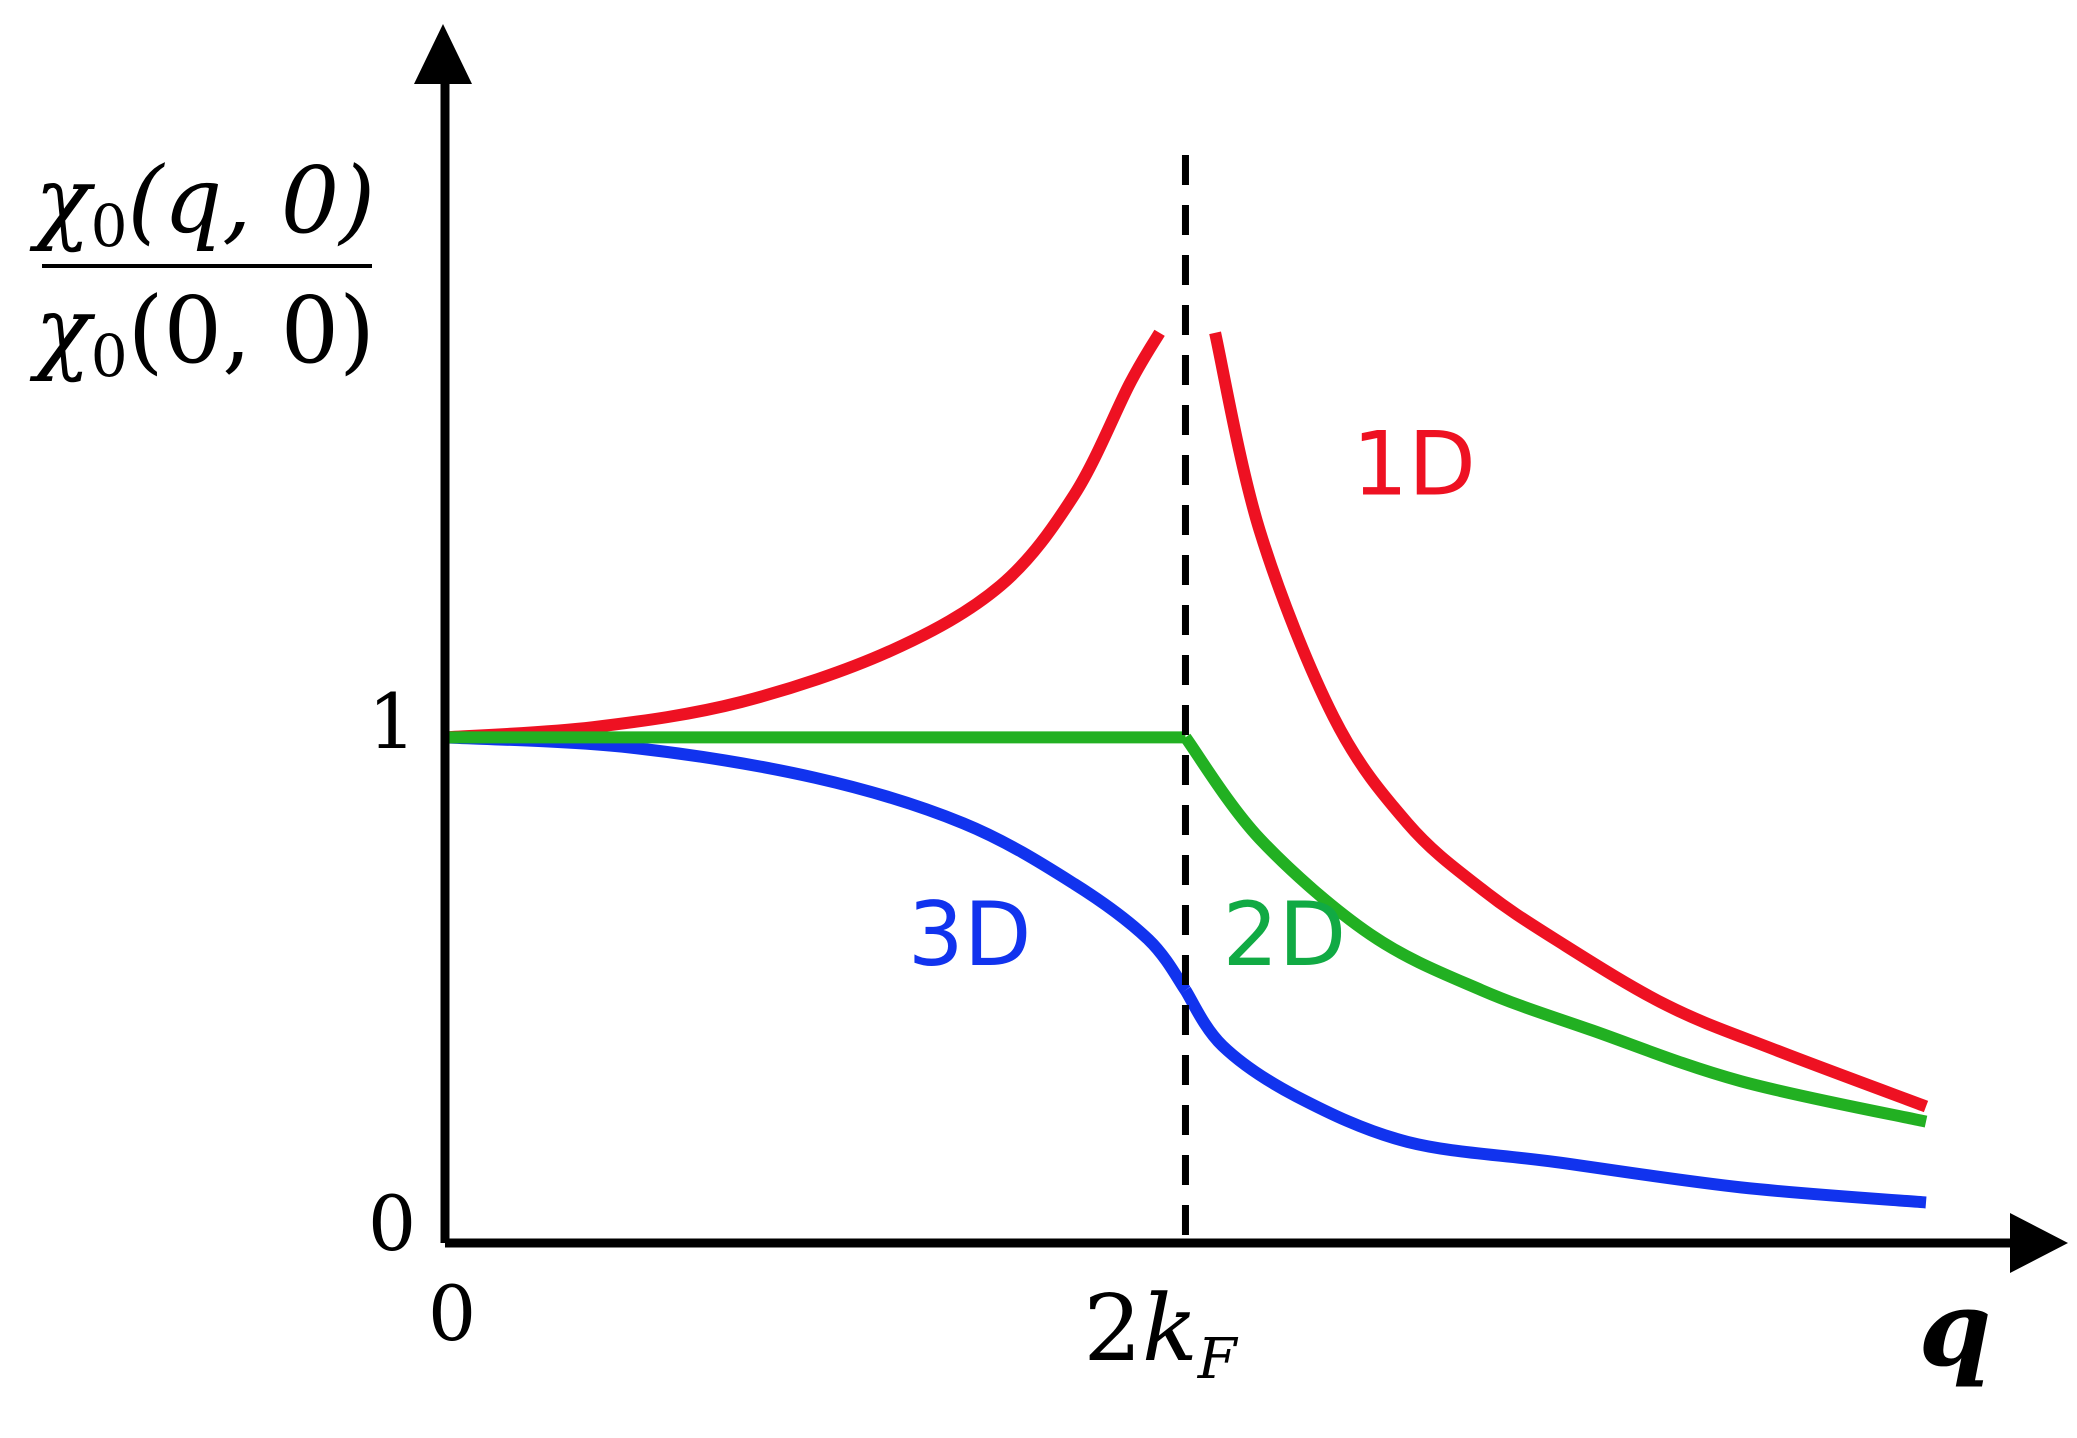  I want to click on series-label-3d: 3D, so click(970, 934).